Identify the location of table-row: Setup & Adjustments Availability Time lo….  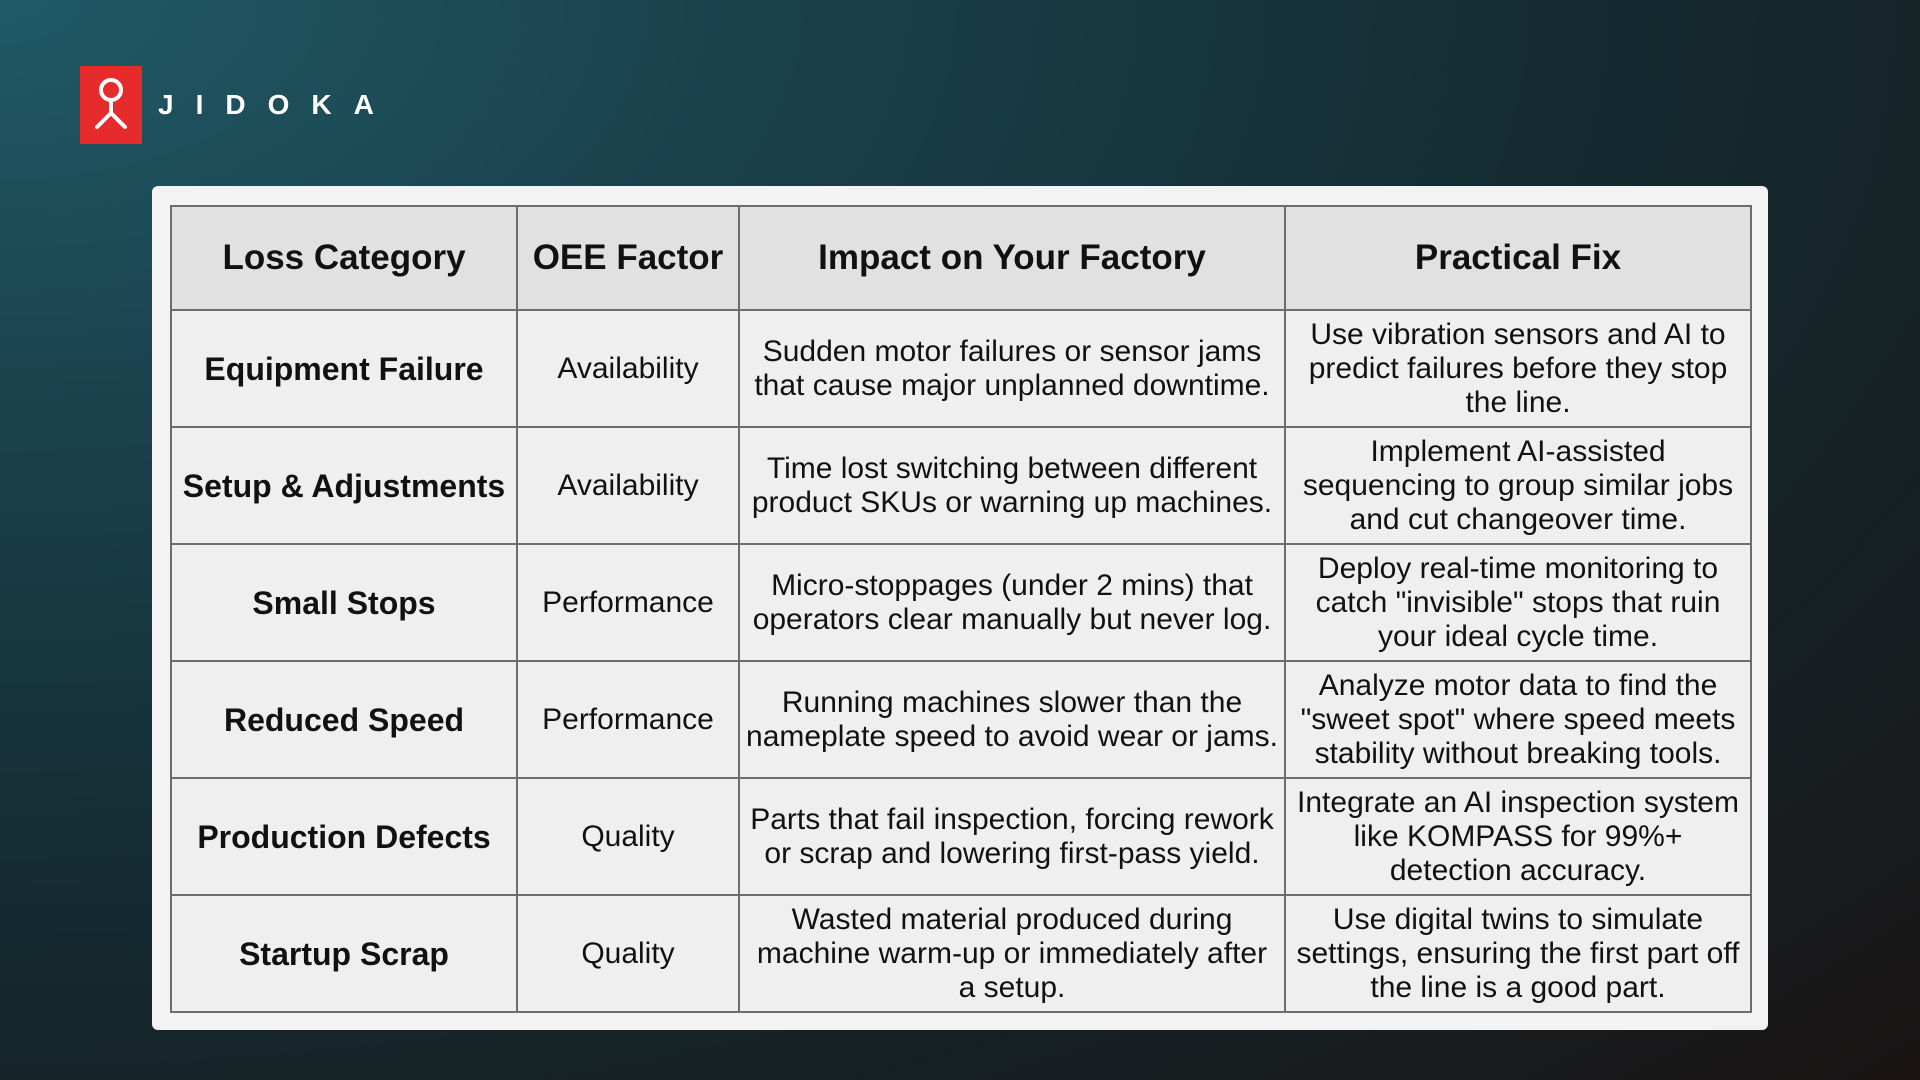
(961, 485).